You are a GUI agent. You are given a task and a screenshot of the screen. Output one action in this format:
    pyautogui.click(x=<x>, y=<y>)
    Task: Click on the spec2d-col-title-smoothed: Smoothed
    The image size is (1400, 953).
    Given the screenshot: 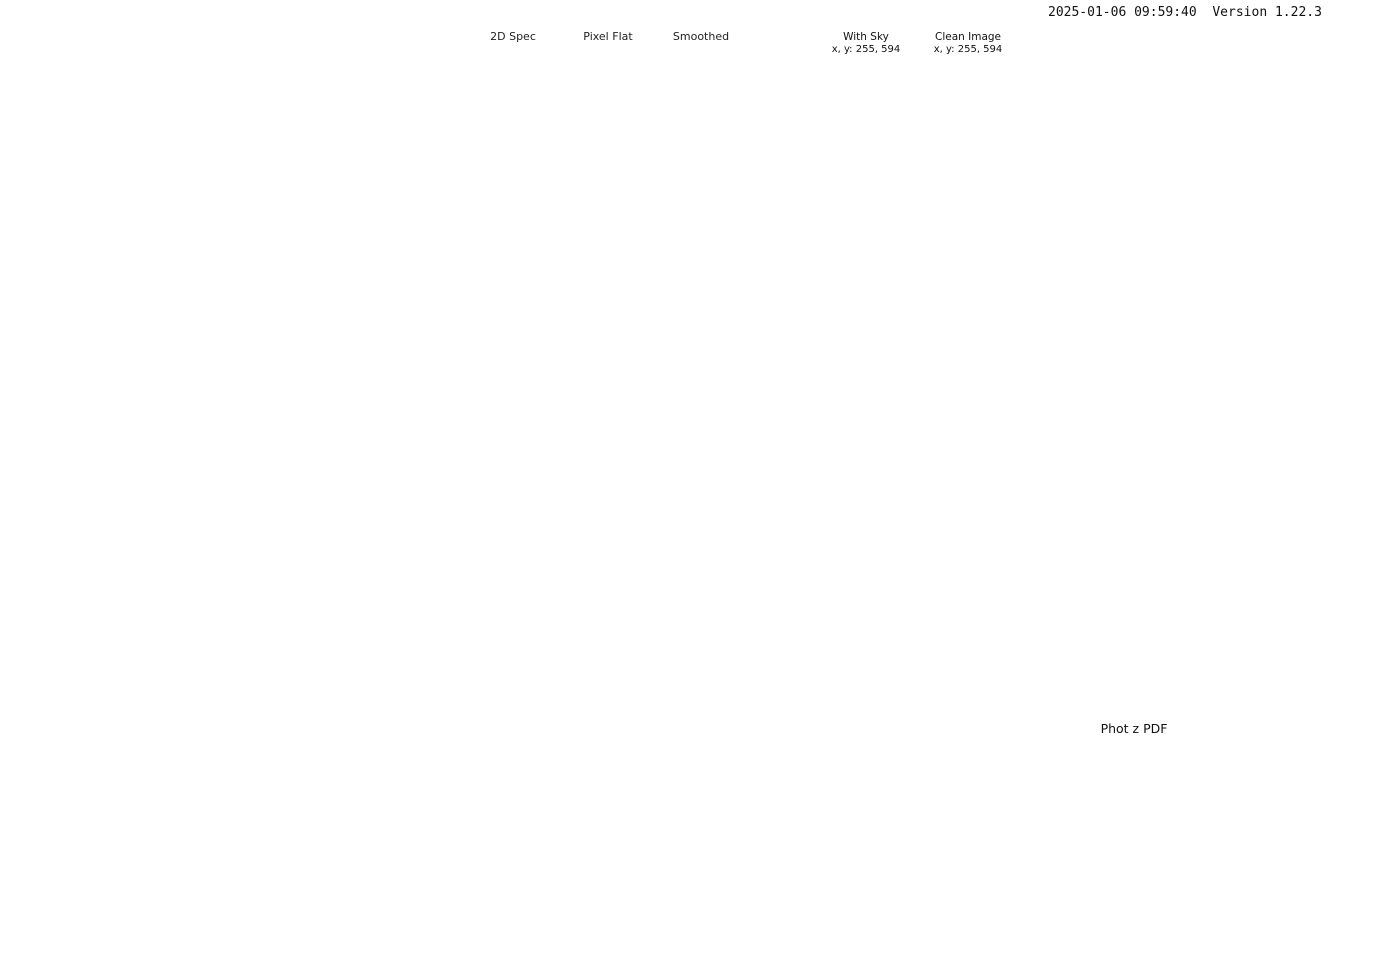 What is the action you would take?
    pyautogui.click(x=701, y=36)
    